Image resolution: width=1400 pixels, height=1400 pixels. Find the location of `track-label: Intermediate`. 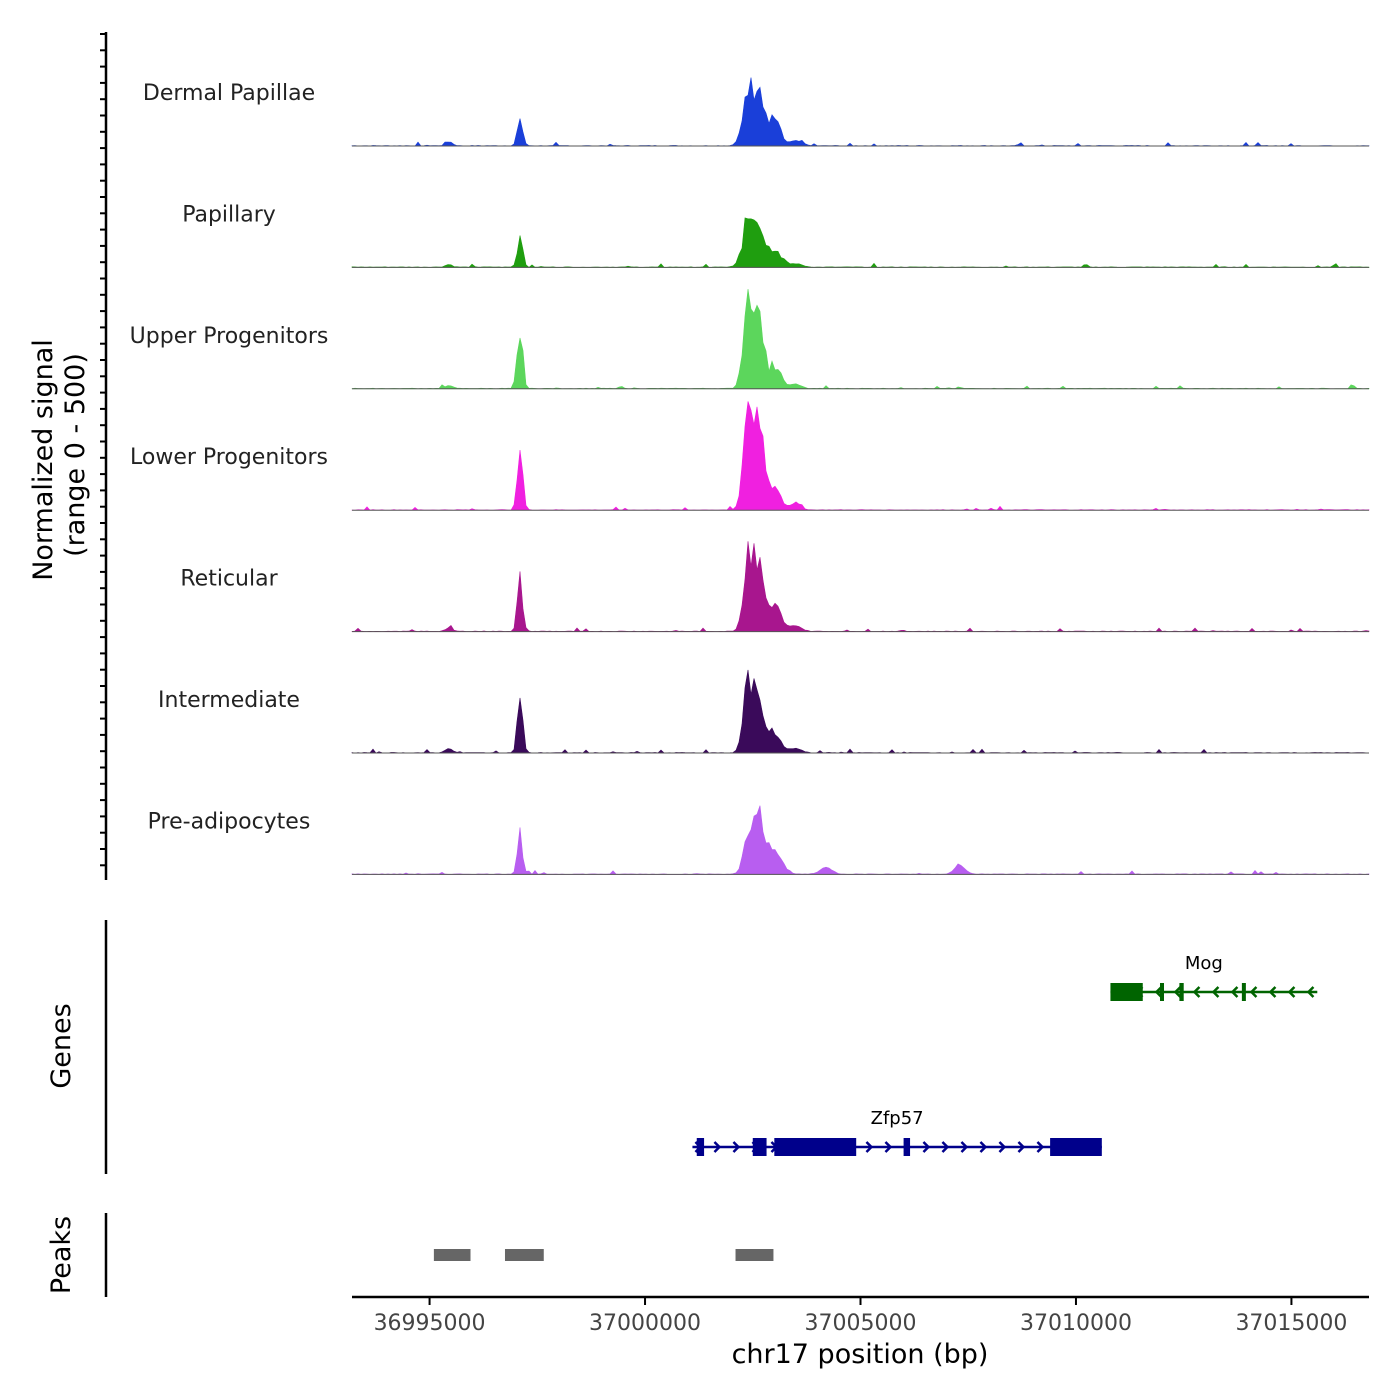

track-label: Intermediate is located at coordinates (229, 700).